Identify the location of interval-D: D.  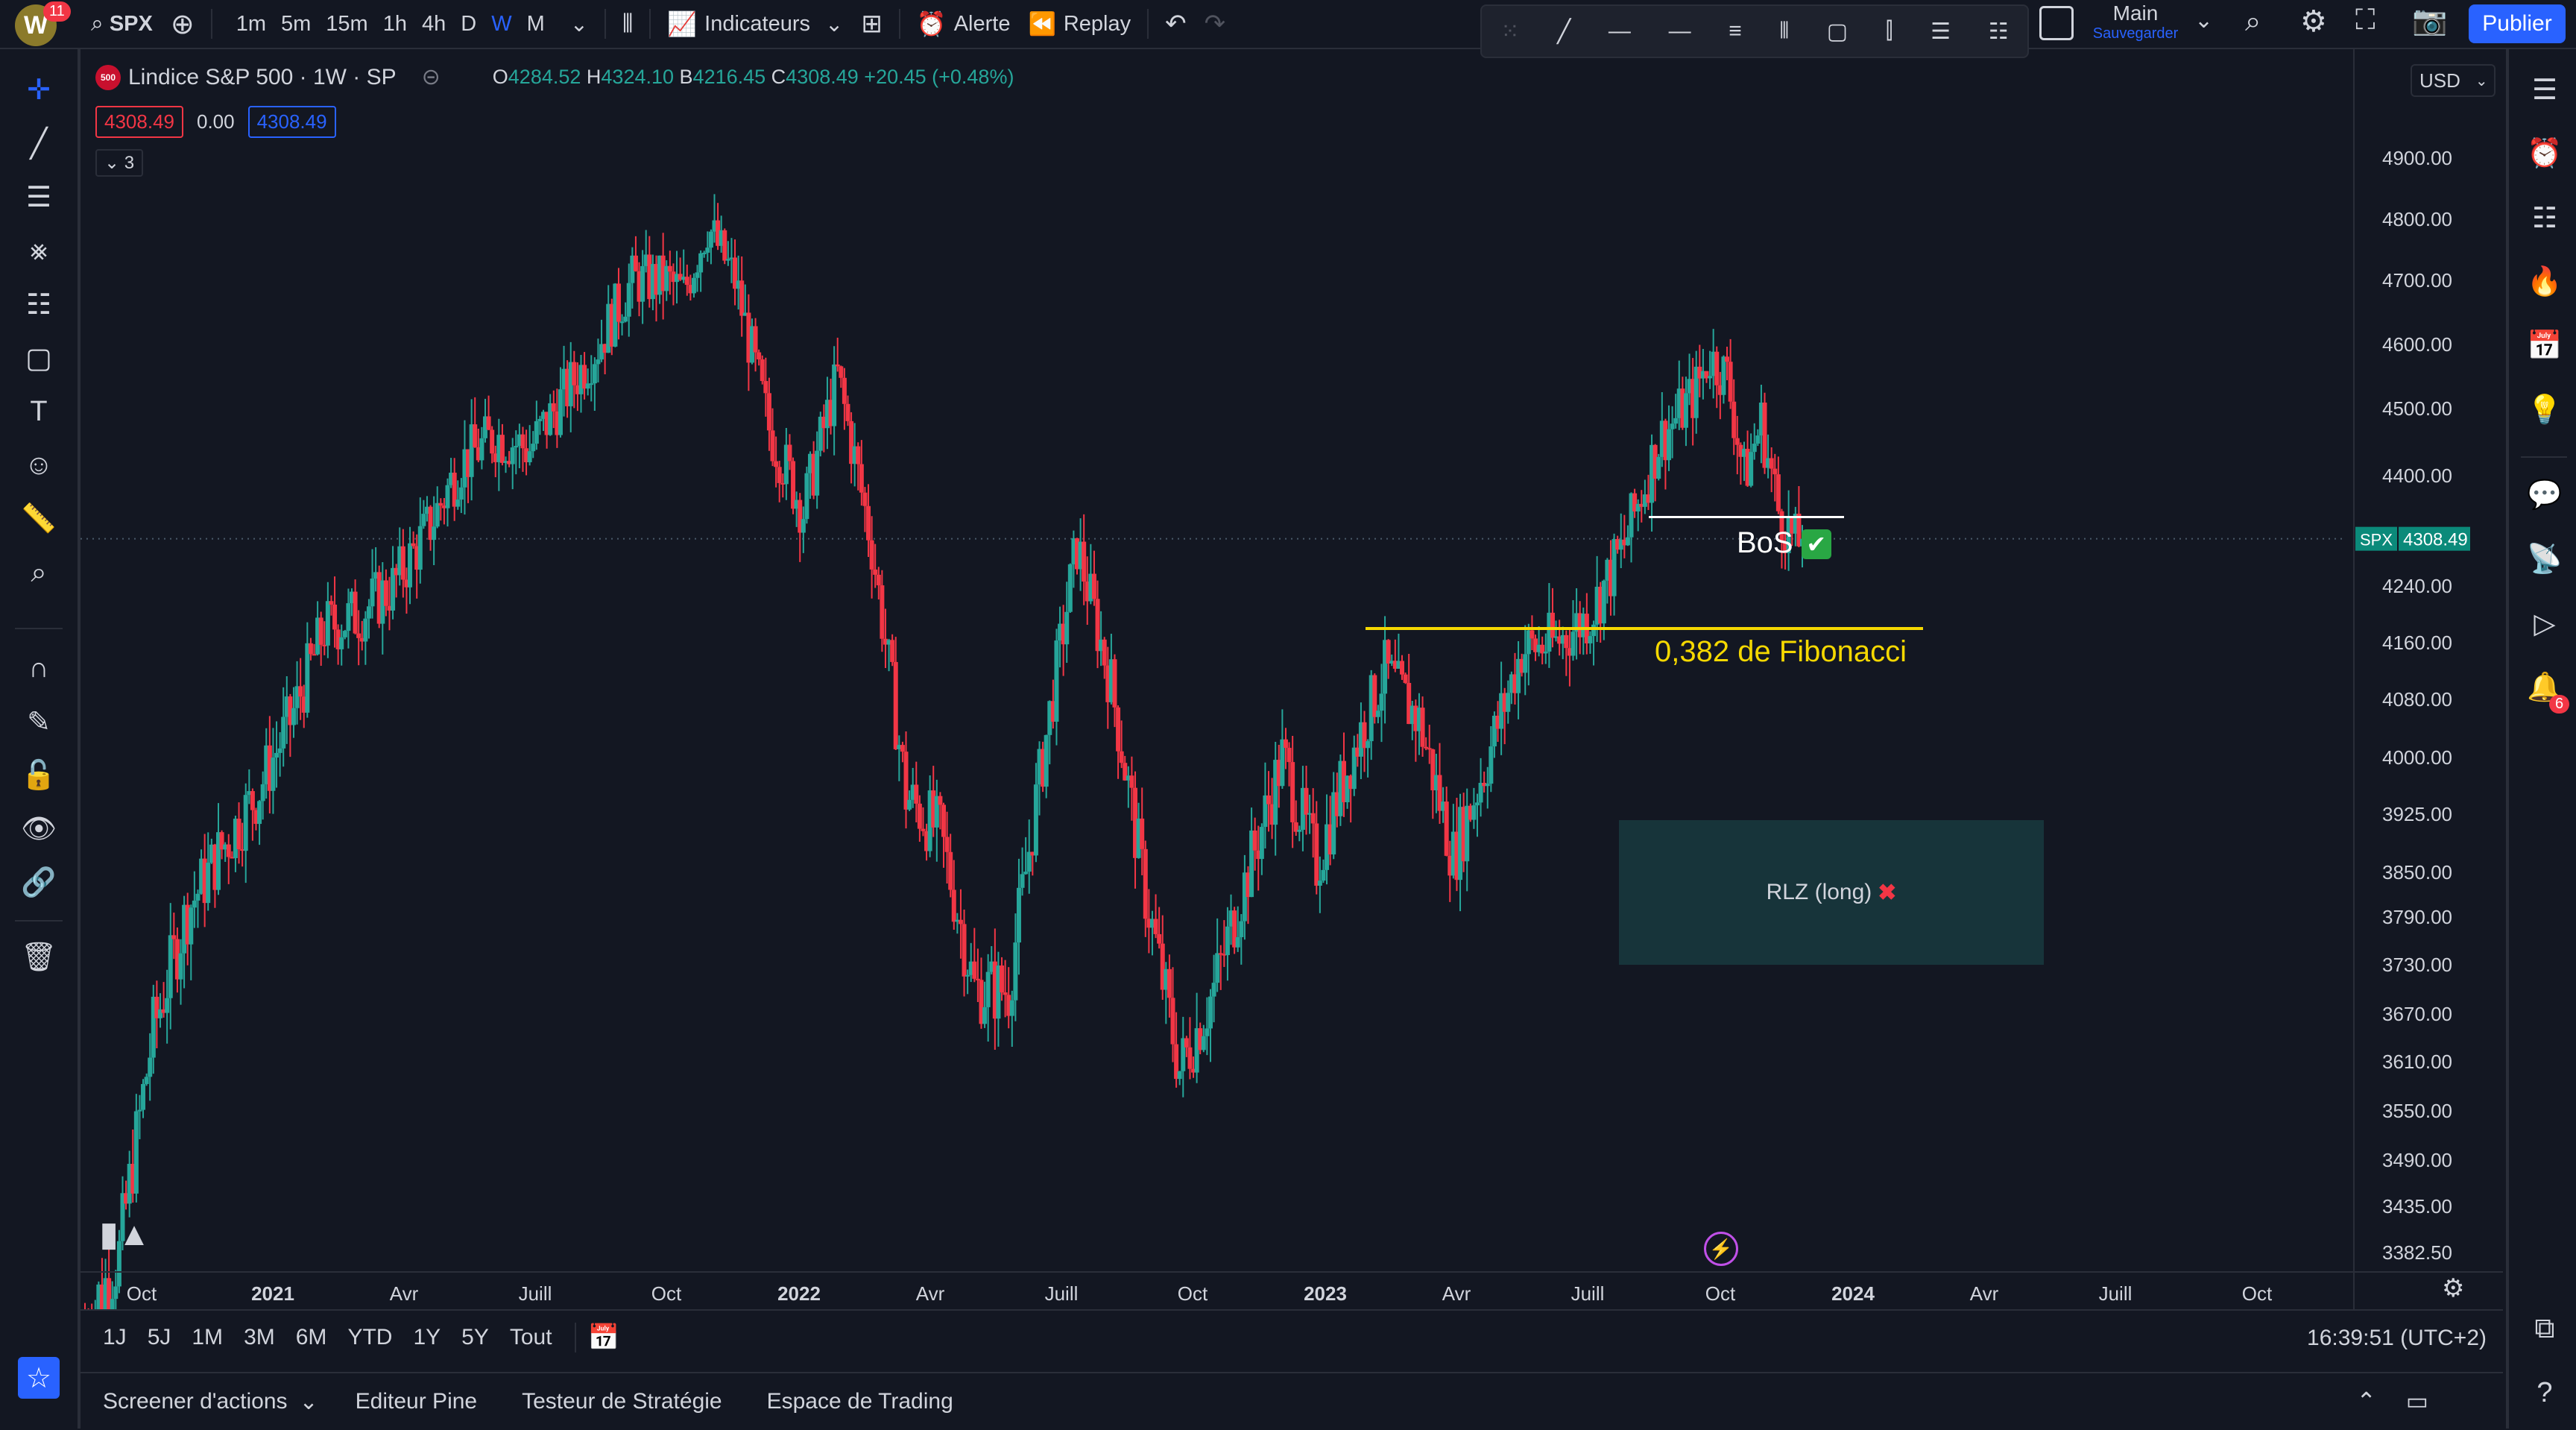
(469, 23).